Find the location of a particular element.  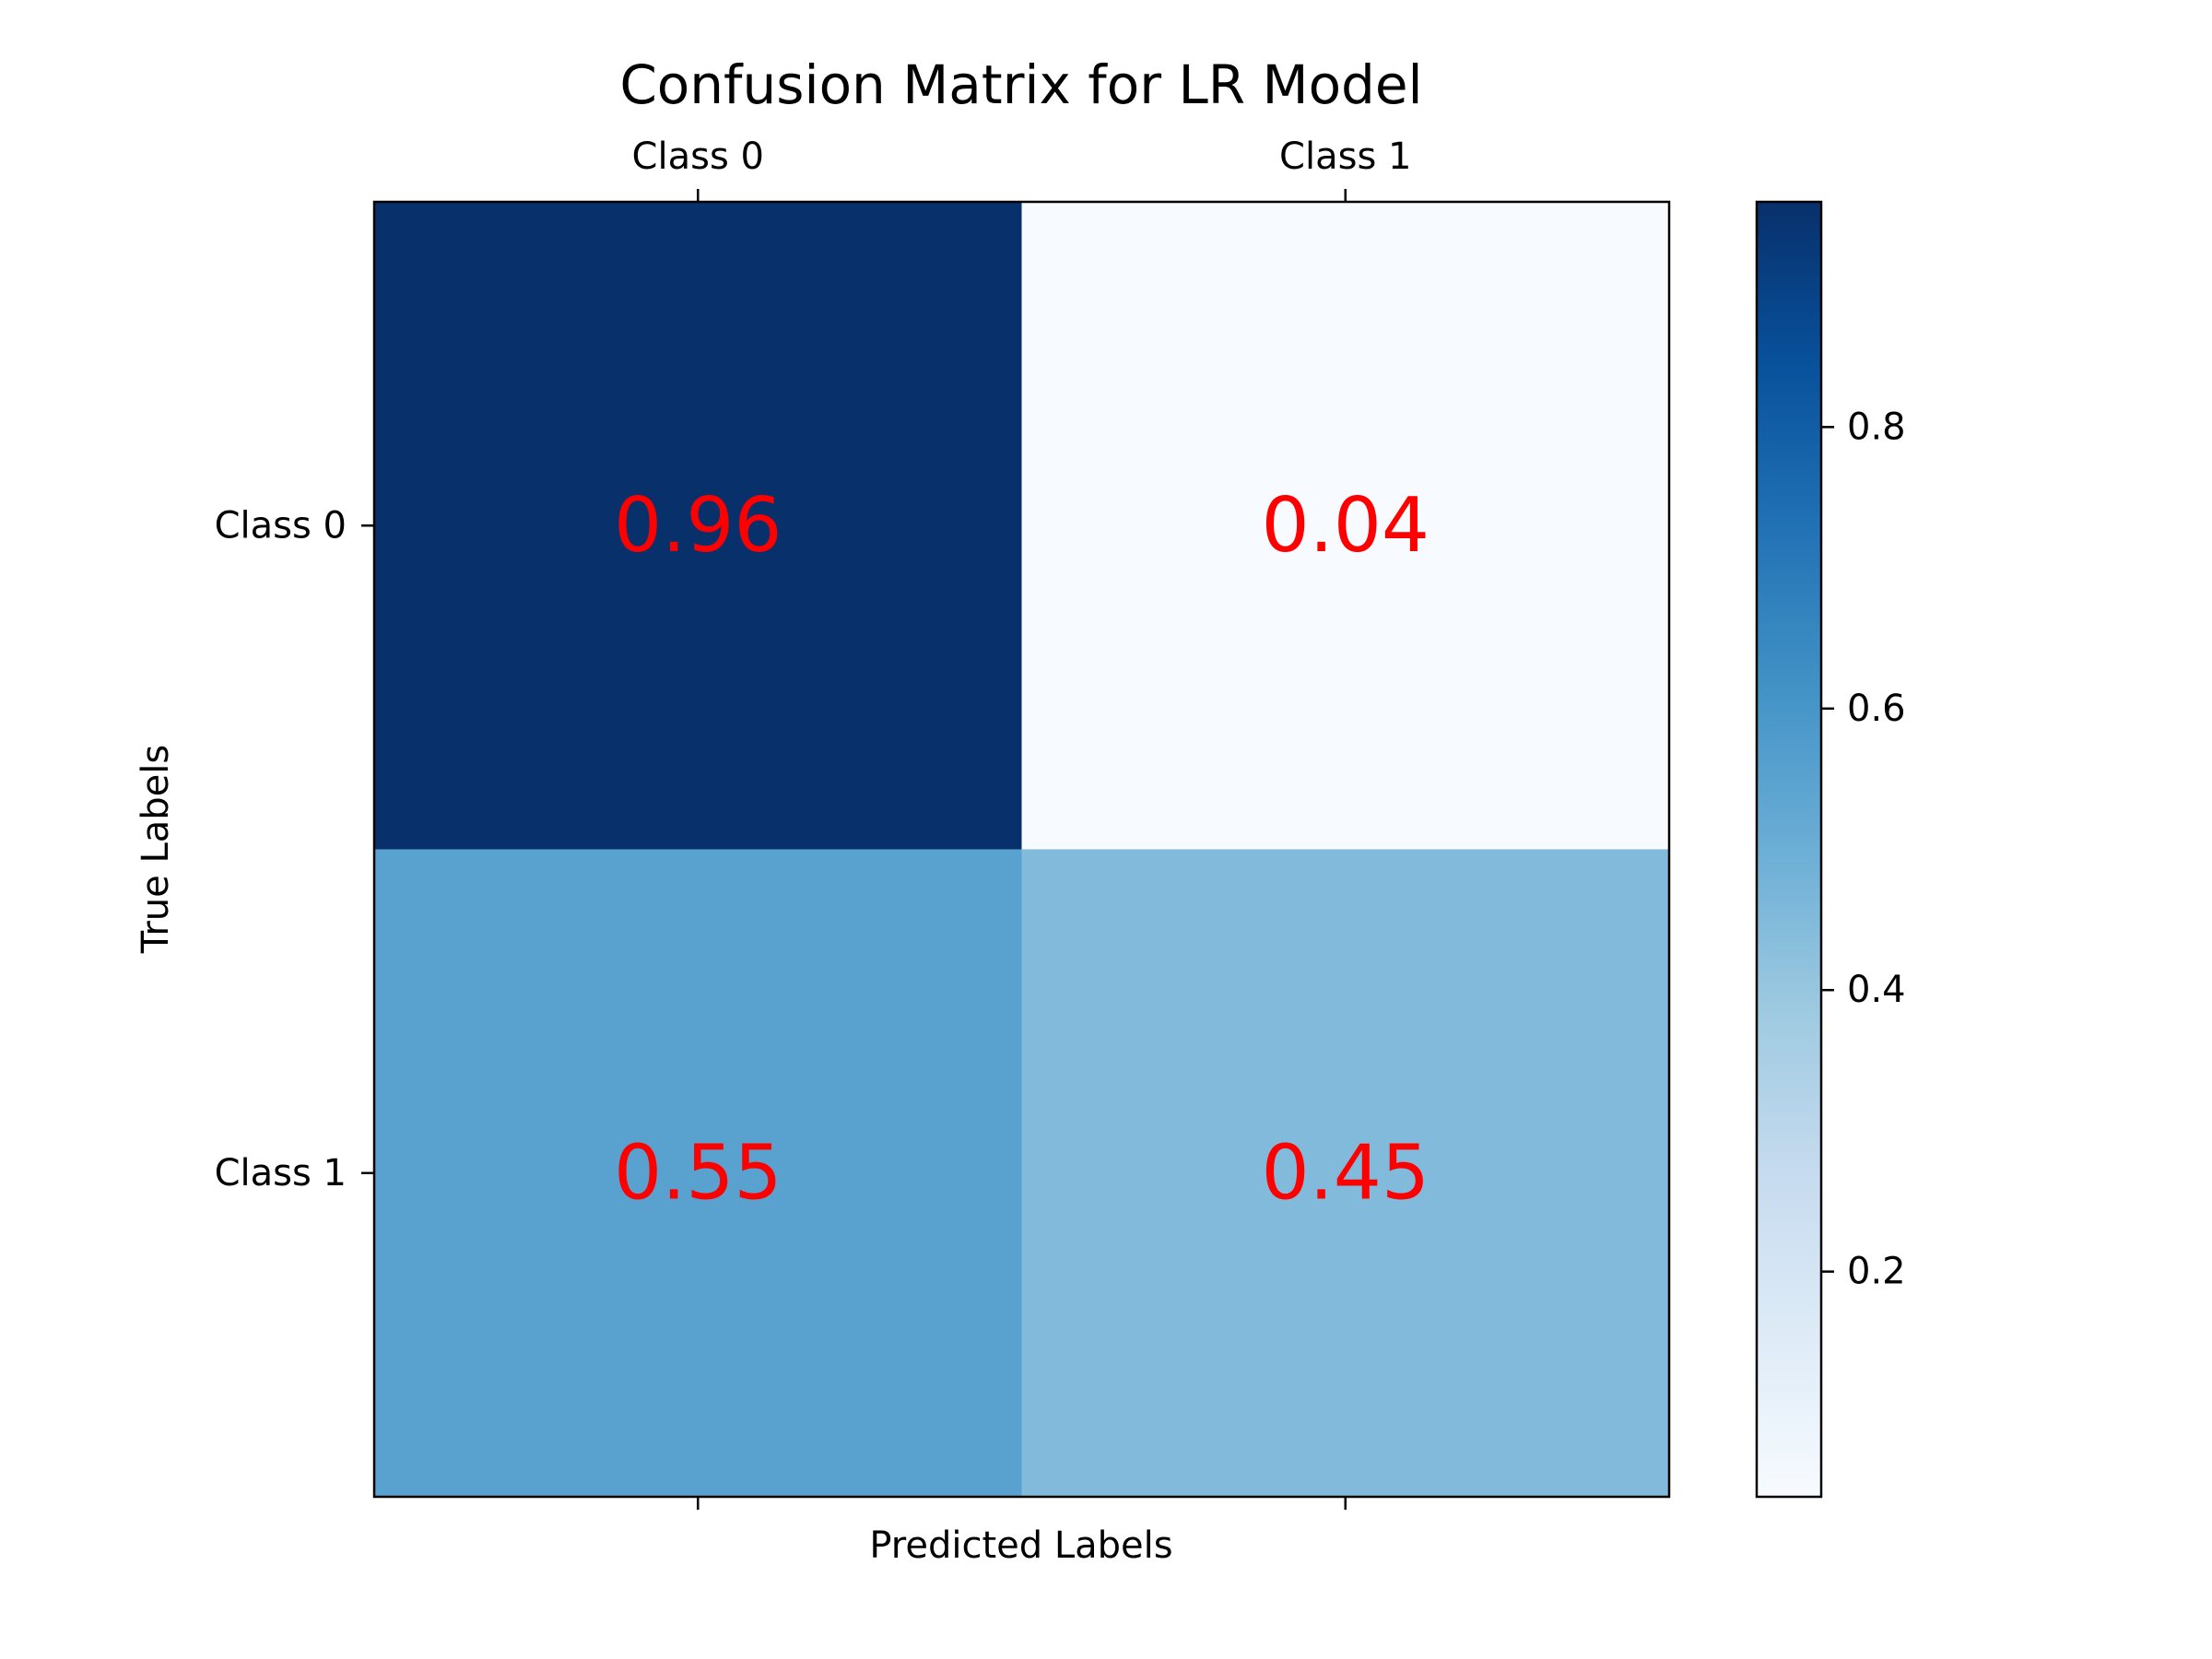

y-axis-label: True Labels is located at coordinates (156, 849).